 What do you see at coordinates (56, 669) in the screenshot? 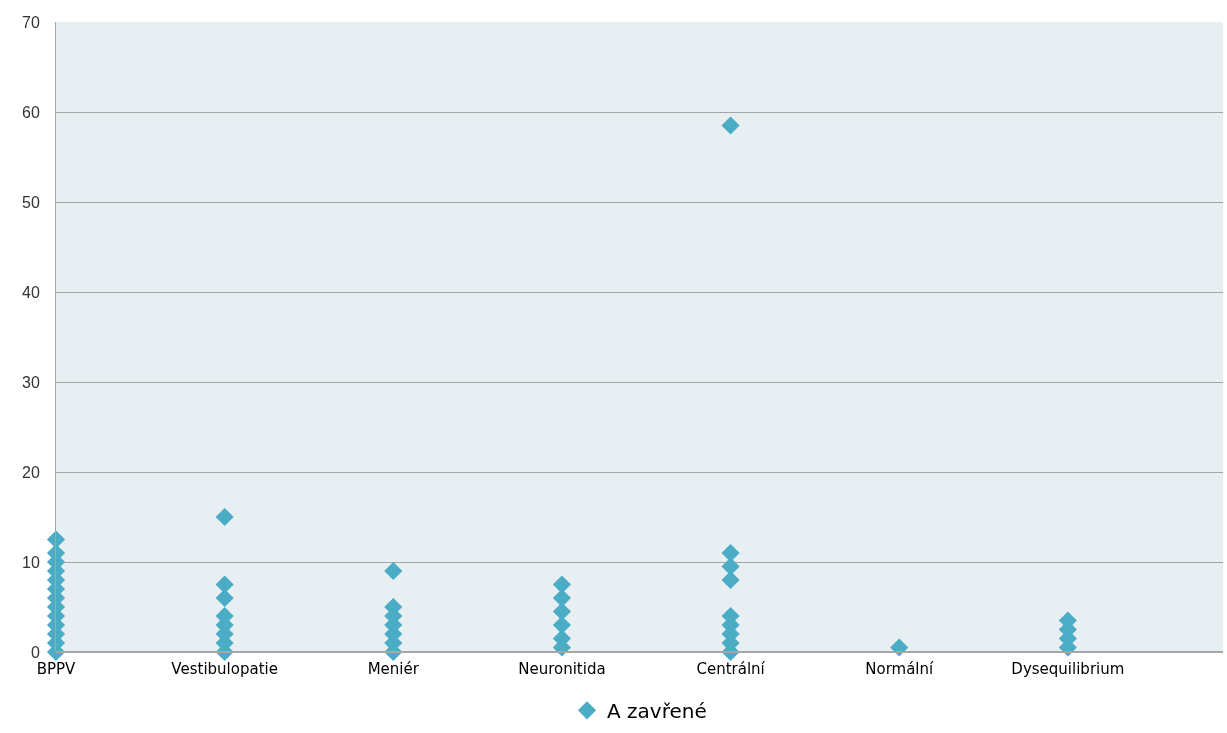
I see `x-tick-label: BPPV` at bounding box center [56, 669].